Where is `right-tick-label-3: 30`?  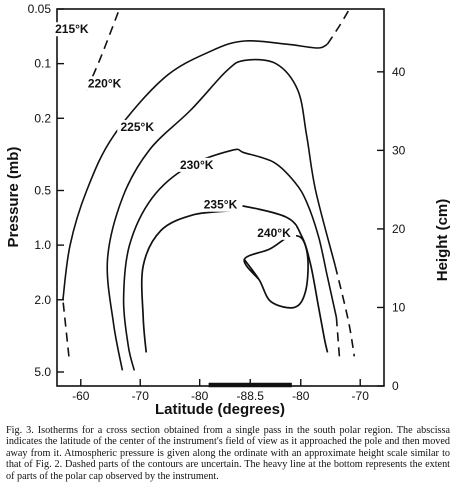
right-tick-label-3: 30 is located at coordinates (399, 150).